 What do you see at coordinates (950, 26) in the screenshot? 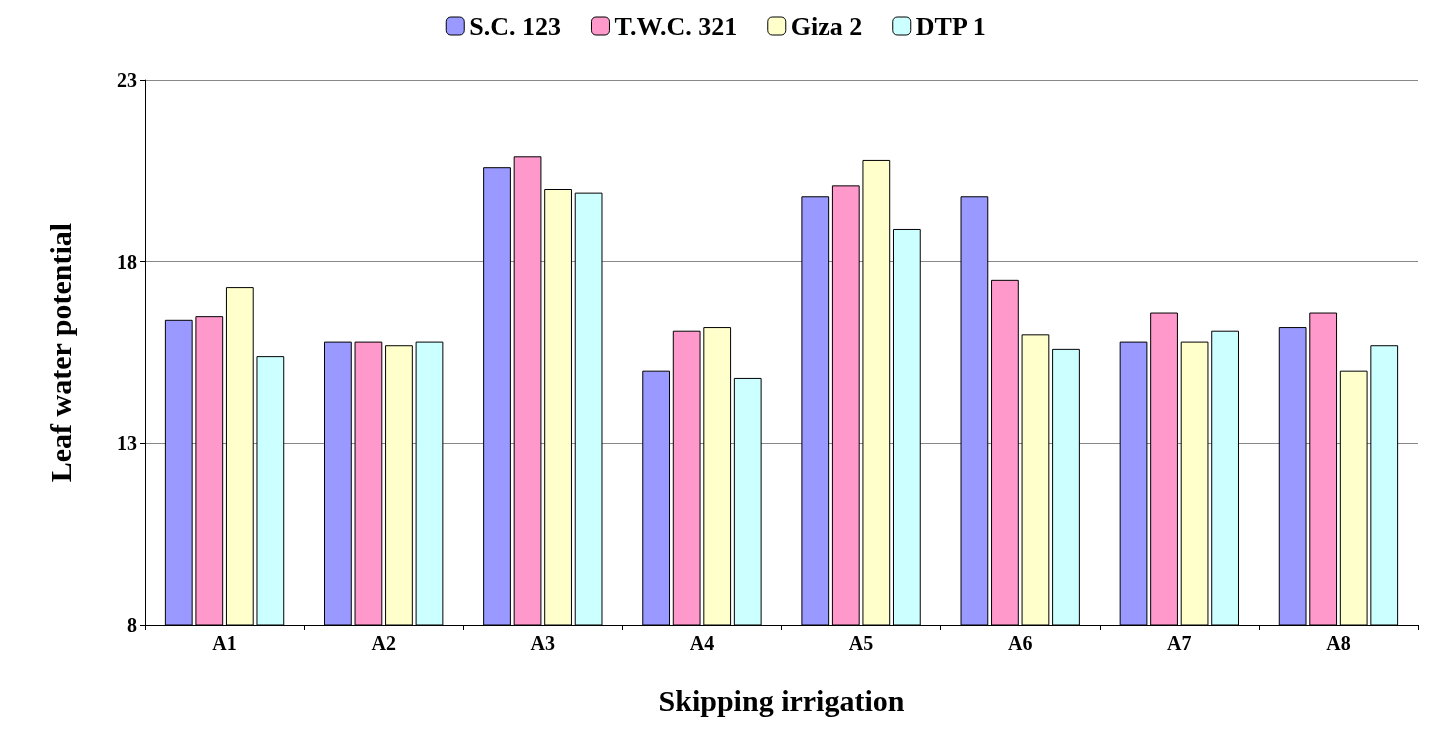
I see `legend-label: DTP 1` at bounding box center [950, 26].